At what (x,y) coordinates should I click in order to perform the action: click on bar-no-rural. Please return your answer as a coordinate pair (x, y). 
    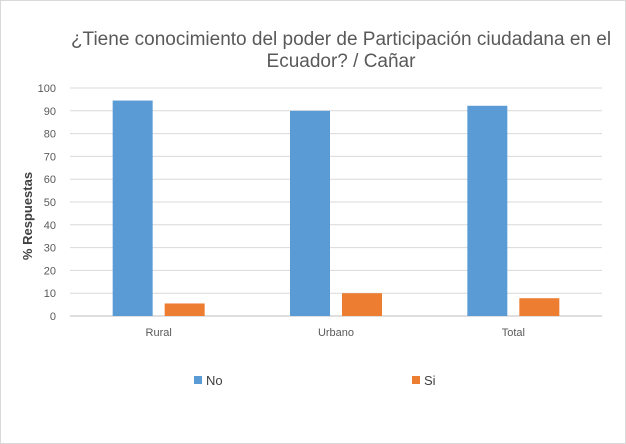
    Looking at the image, I should click on (132, 208).